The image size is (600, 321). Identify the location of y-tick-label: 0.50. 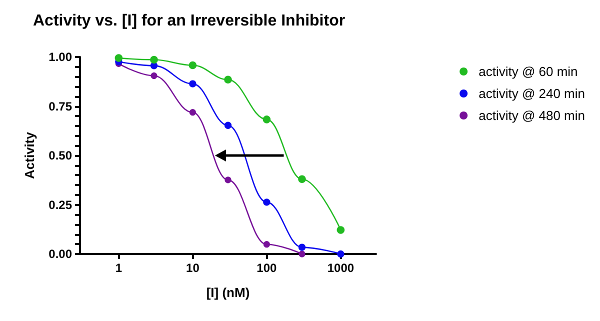
(60, 155).